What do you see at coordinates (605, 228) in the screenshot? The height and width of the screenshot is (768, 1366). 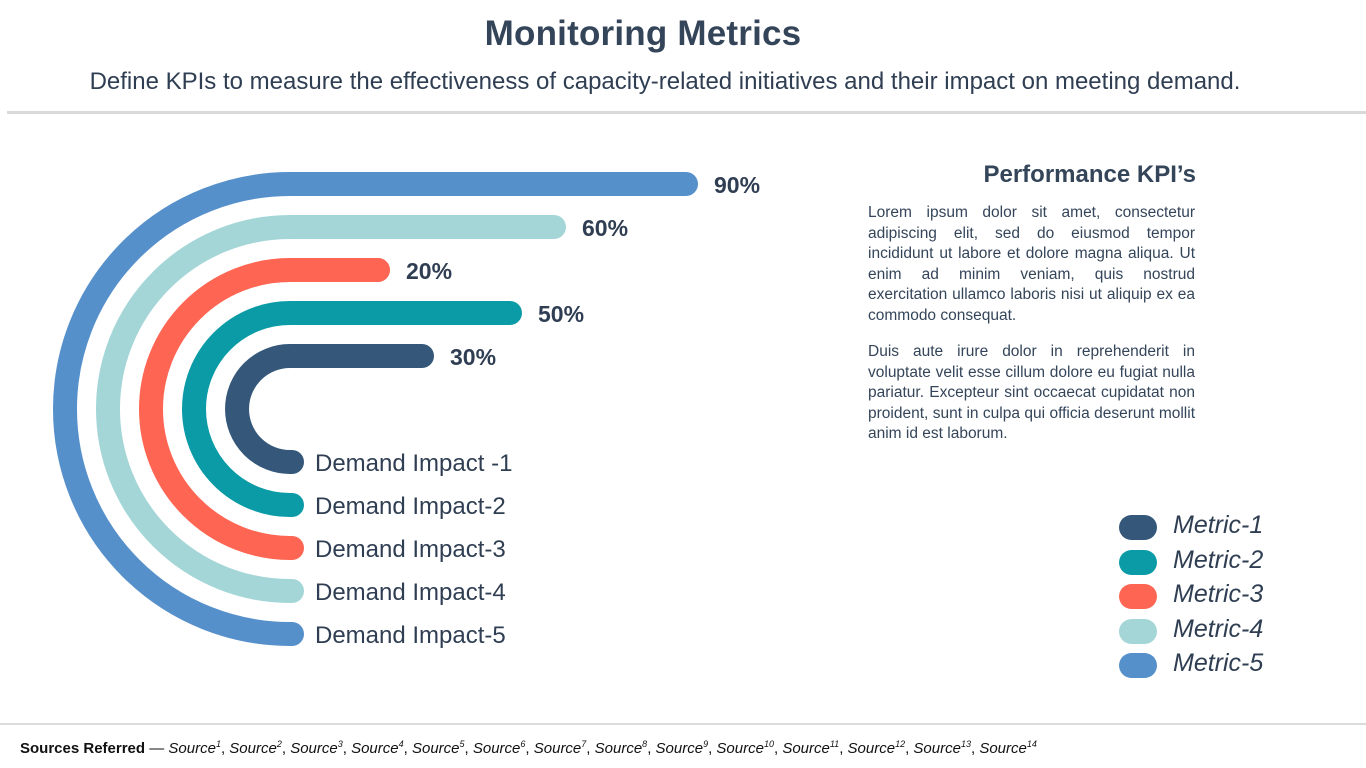 I see `value-label-4: 60%` at bounding box center [605, 228].